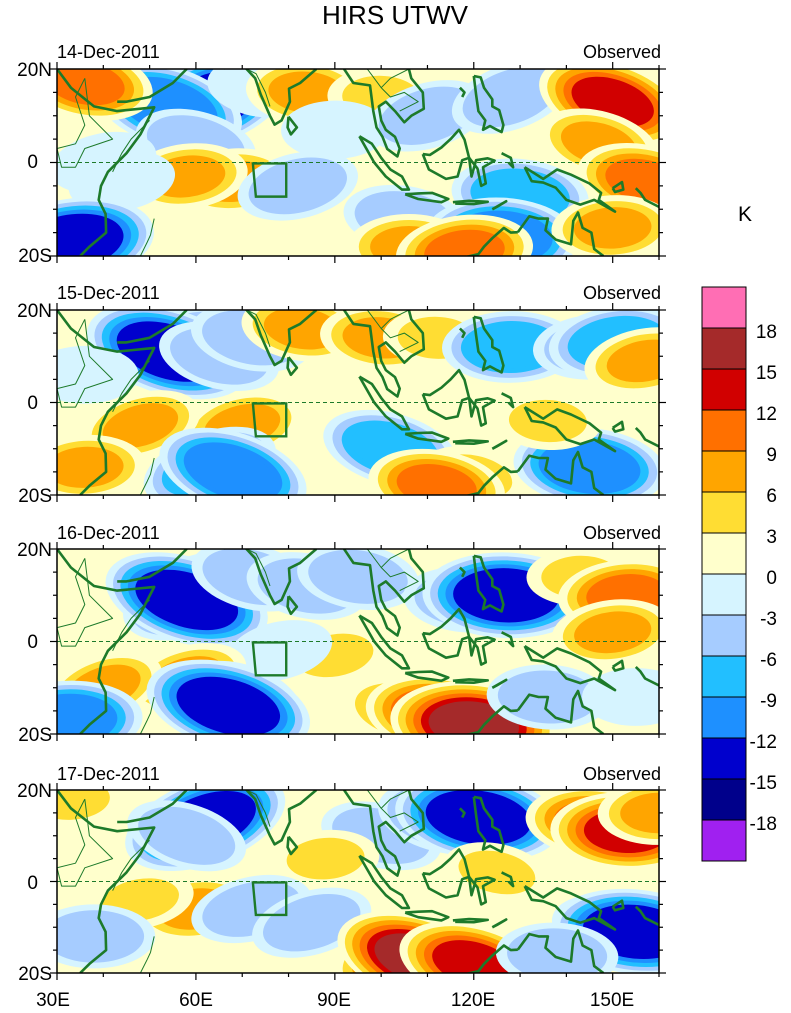  I want to click on panel-1-ytick-20n: 20N, so click(34, 70).